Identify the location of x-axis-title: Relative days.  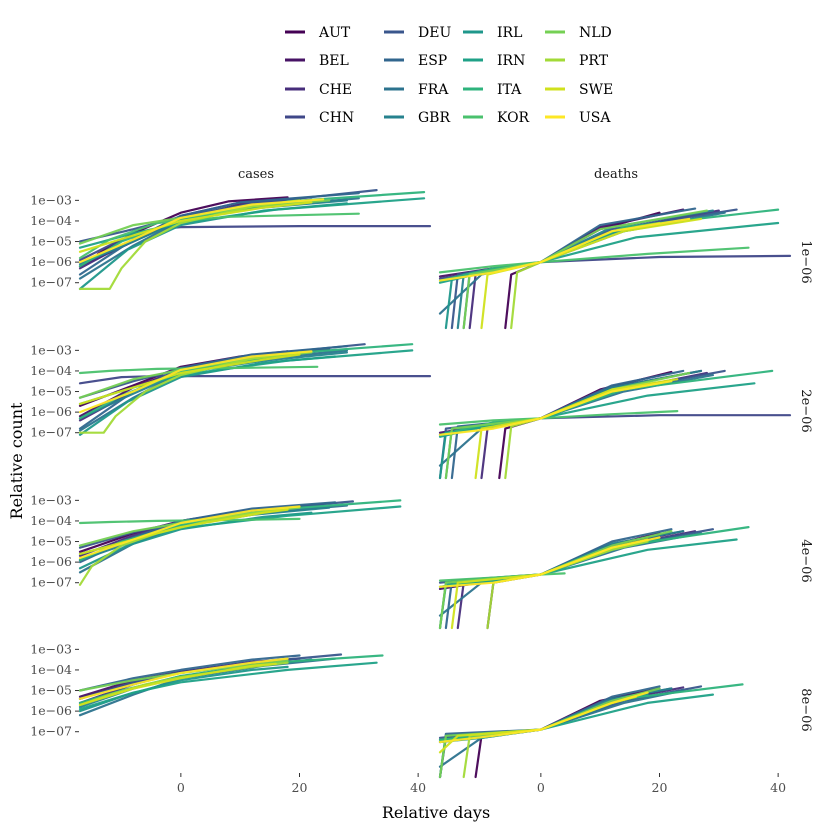
(436, 812).